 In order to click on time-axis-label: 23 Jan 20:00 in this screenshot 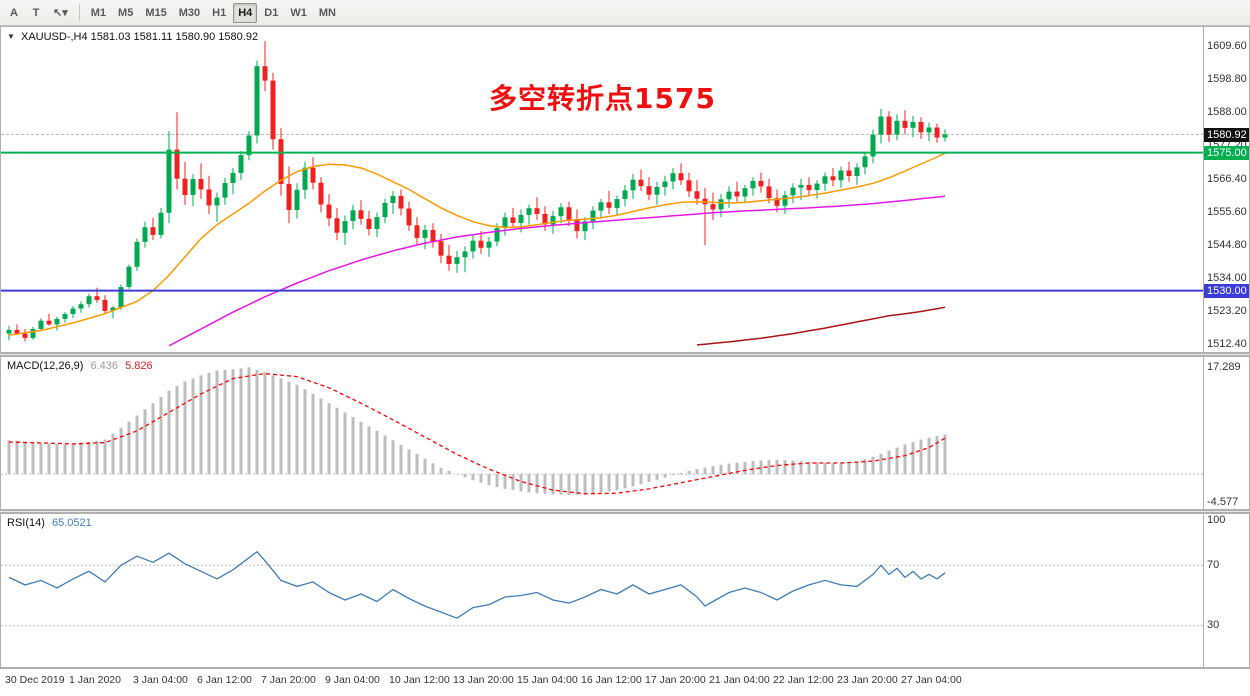, I will do `click(867, 680)`.